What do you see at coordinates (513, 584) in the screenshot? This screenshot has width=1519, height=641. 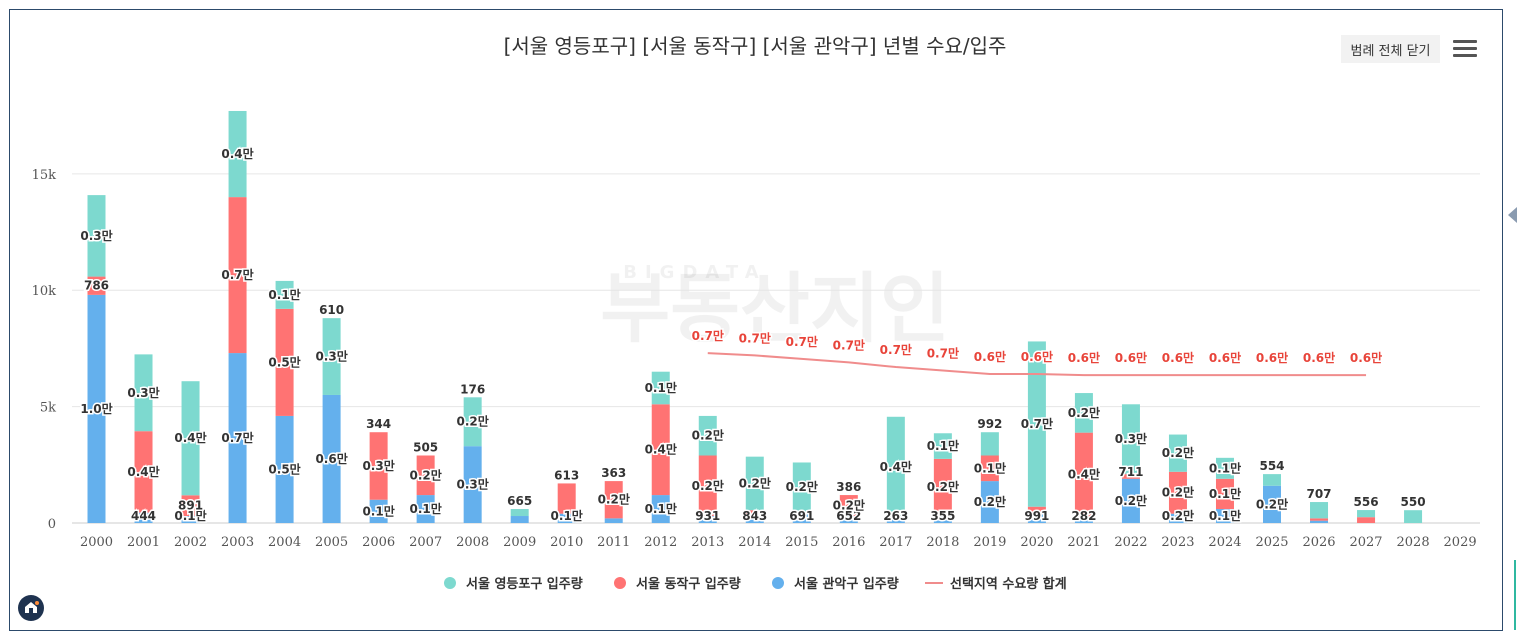 I see `legend-item: 서울 영등포구 입주량` at bounding box center [513, 584].